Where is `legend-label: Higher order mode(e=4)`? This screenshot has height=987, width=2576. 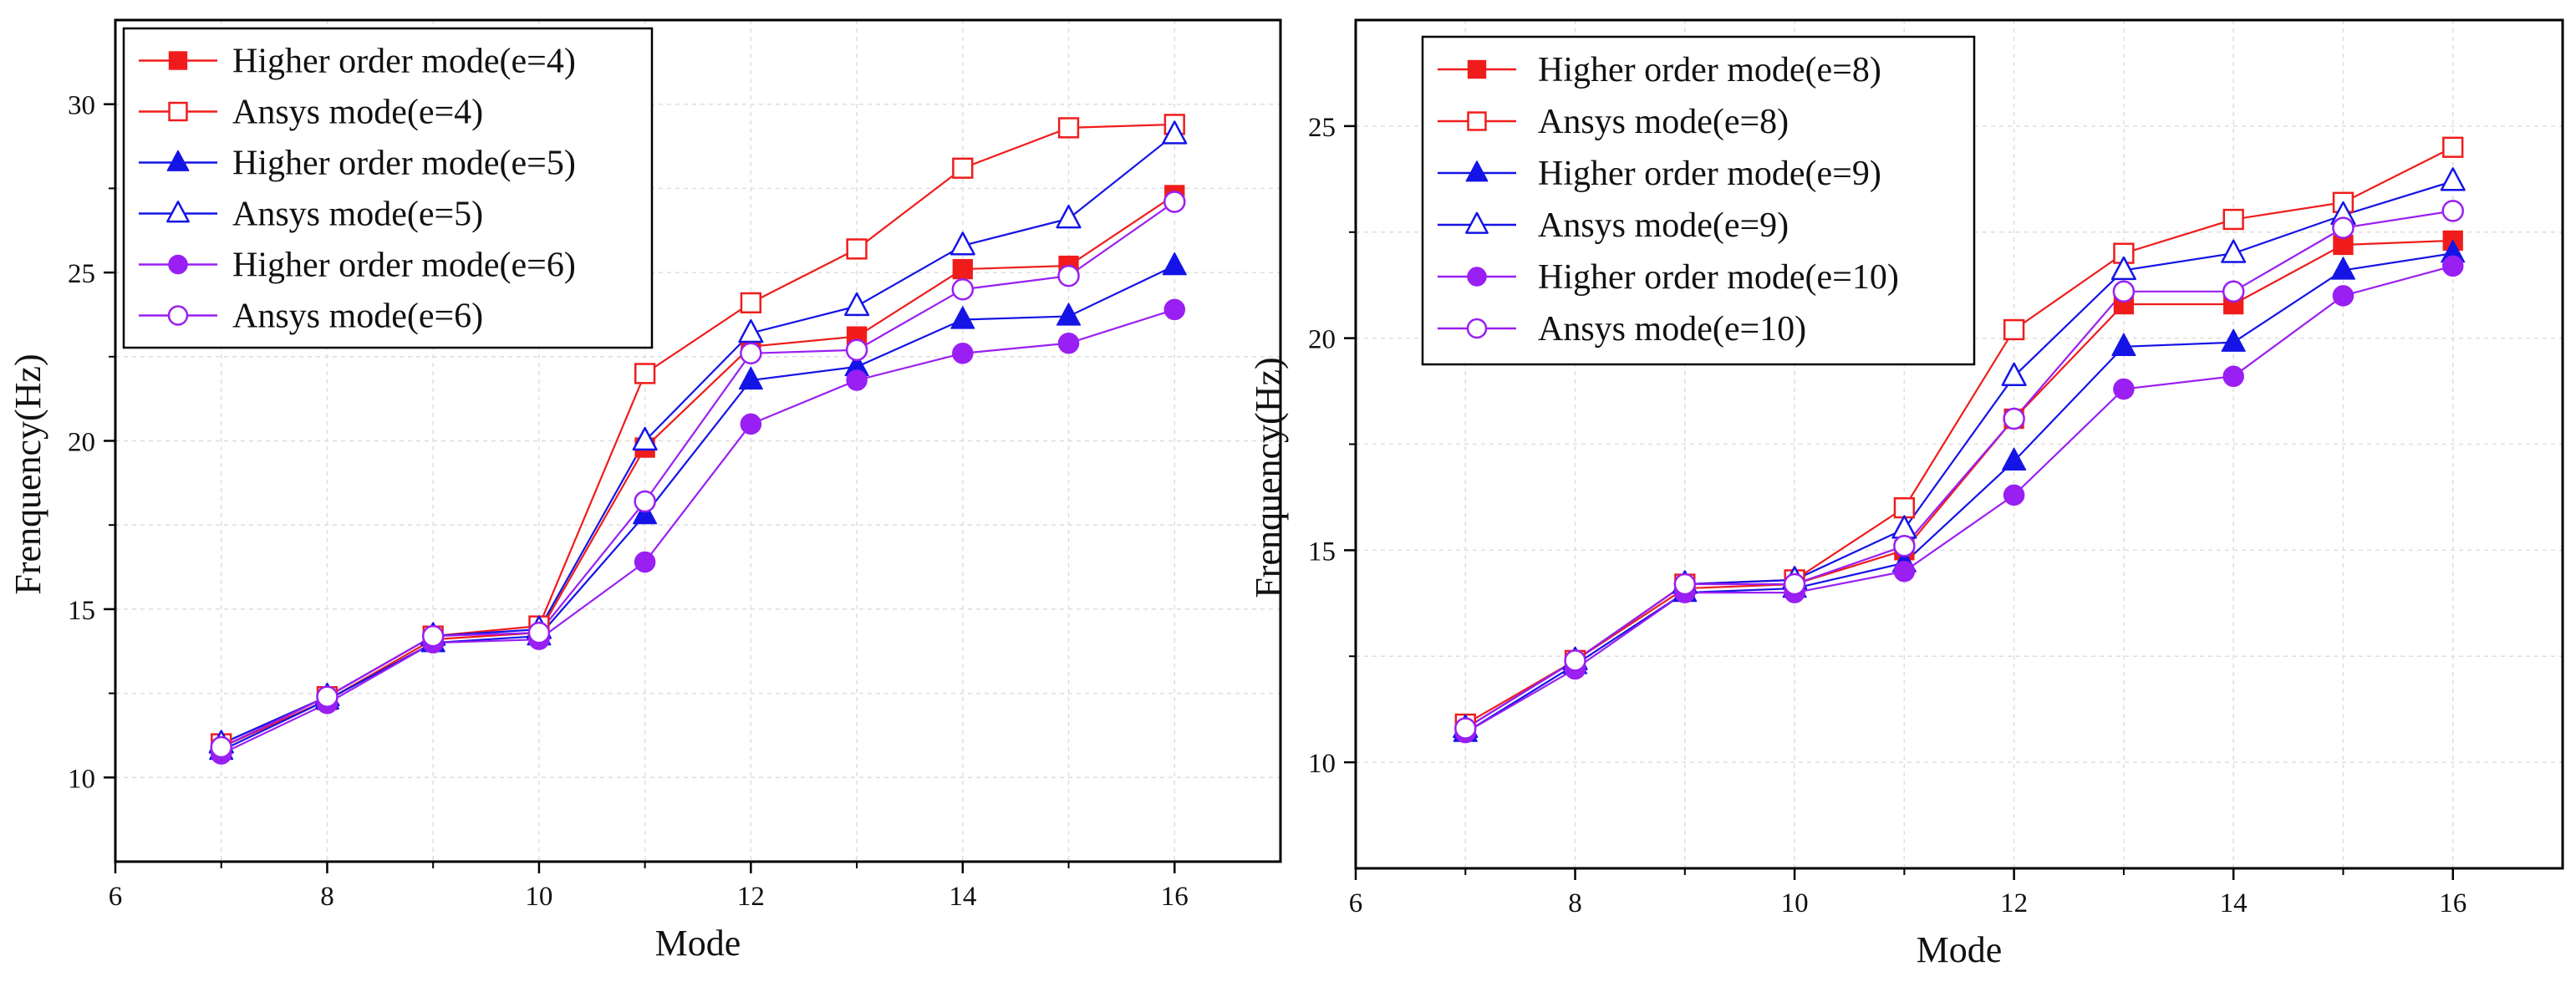
legend-label: Higher order mode(e=4) is located at coordinates (404, 62).